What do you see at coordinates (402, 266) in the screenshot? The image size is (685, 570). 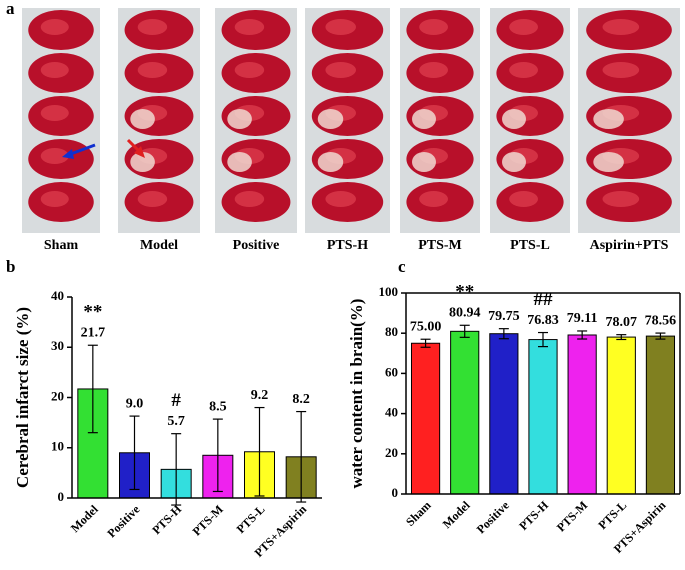 I see `panel-label: c` at bounding box center [402, 266].